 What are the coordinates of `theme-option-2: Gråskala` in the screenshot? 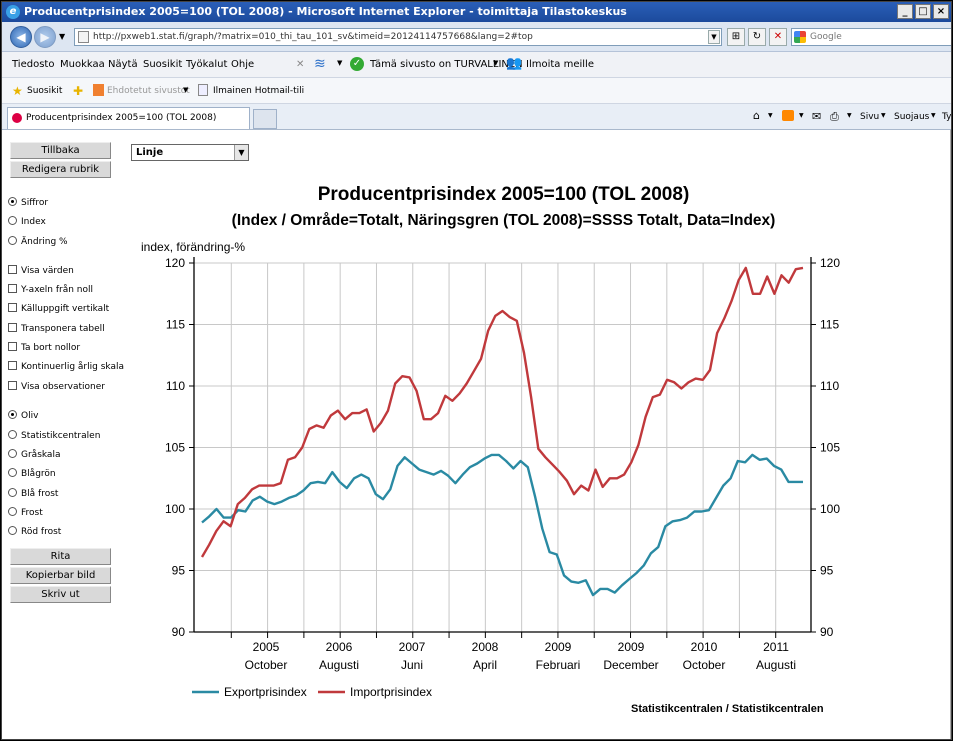 It's located at (34, 454).